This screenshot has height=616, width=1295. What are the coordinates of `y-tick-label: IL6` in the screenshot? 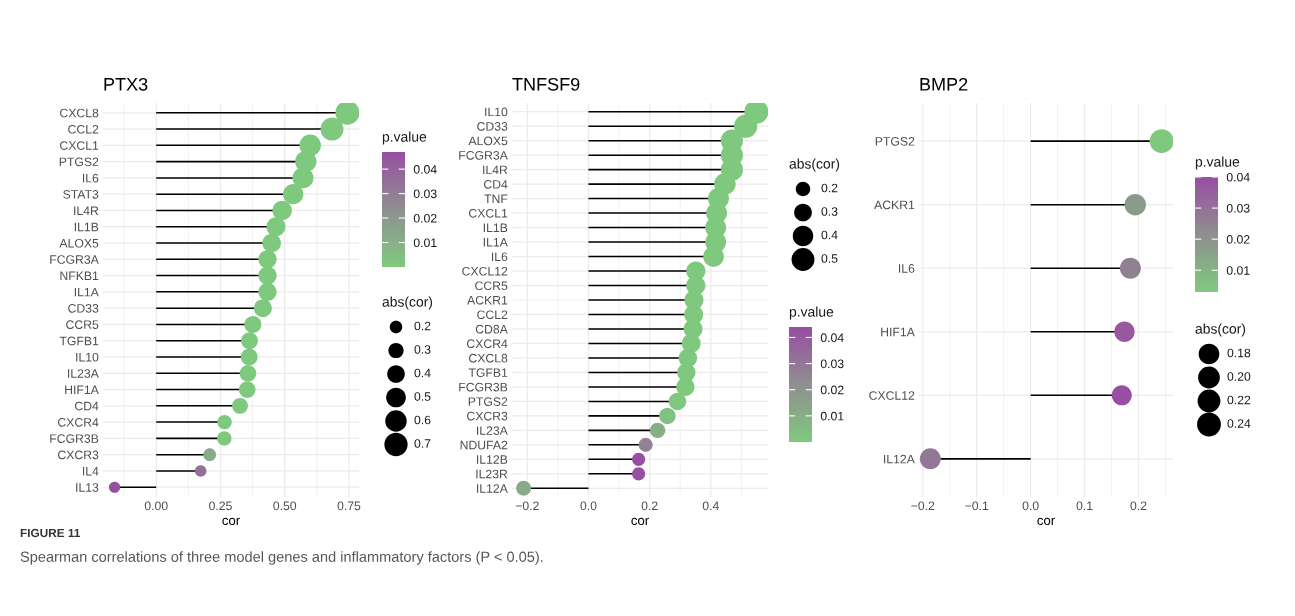 It's located at (499, 257).